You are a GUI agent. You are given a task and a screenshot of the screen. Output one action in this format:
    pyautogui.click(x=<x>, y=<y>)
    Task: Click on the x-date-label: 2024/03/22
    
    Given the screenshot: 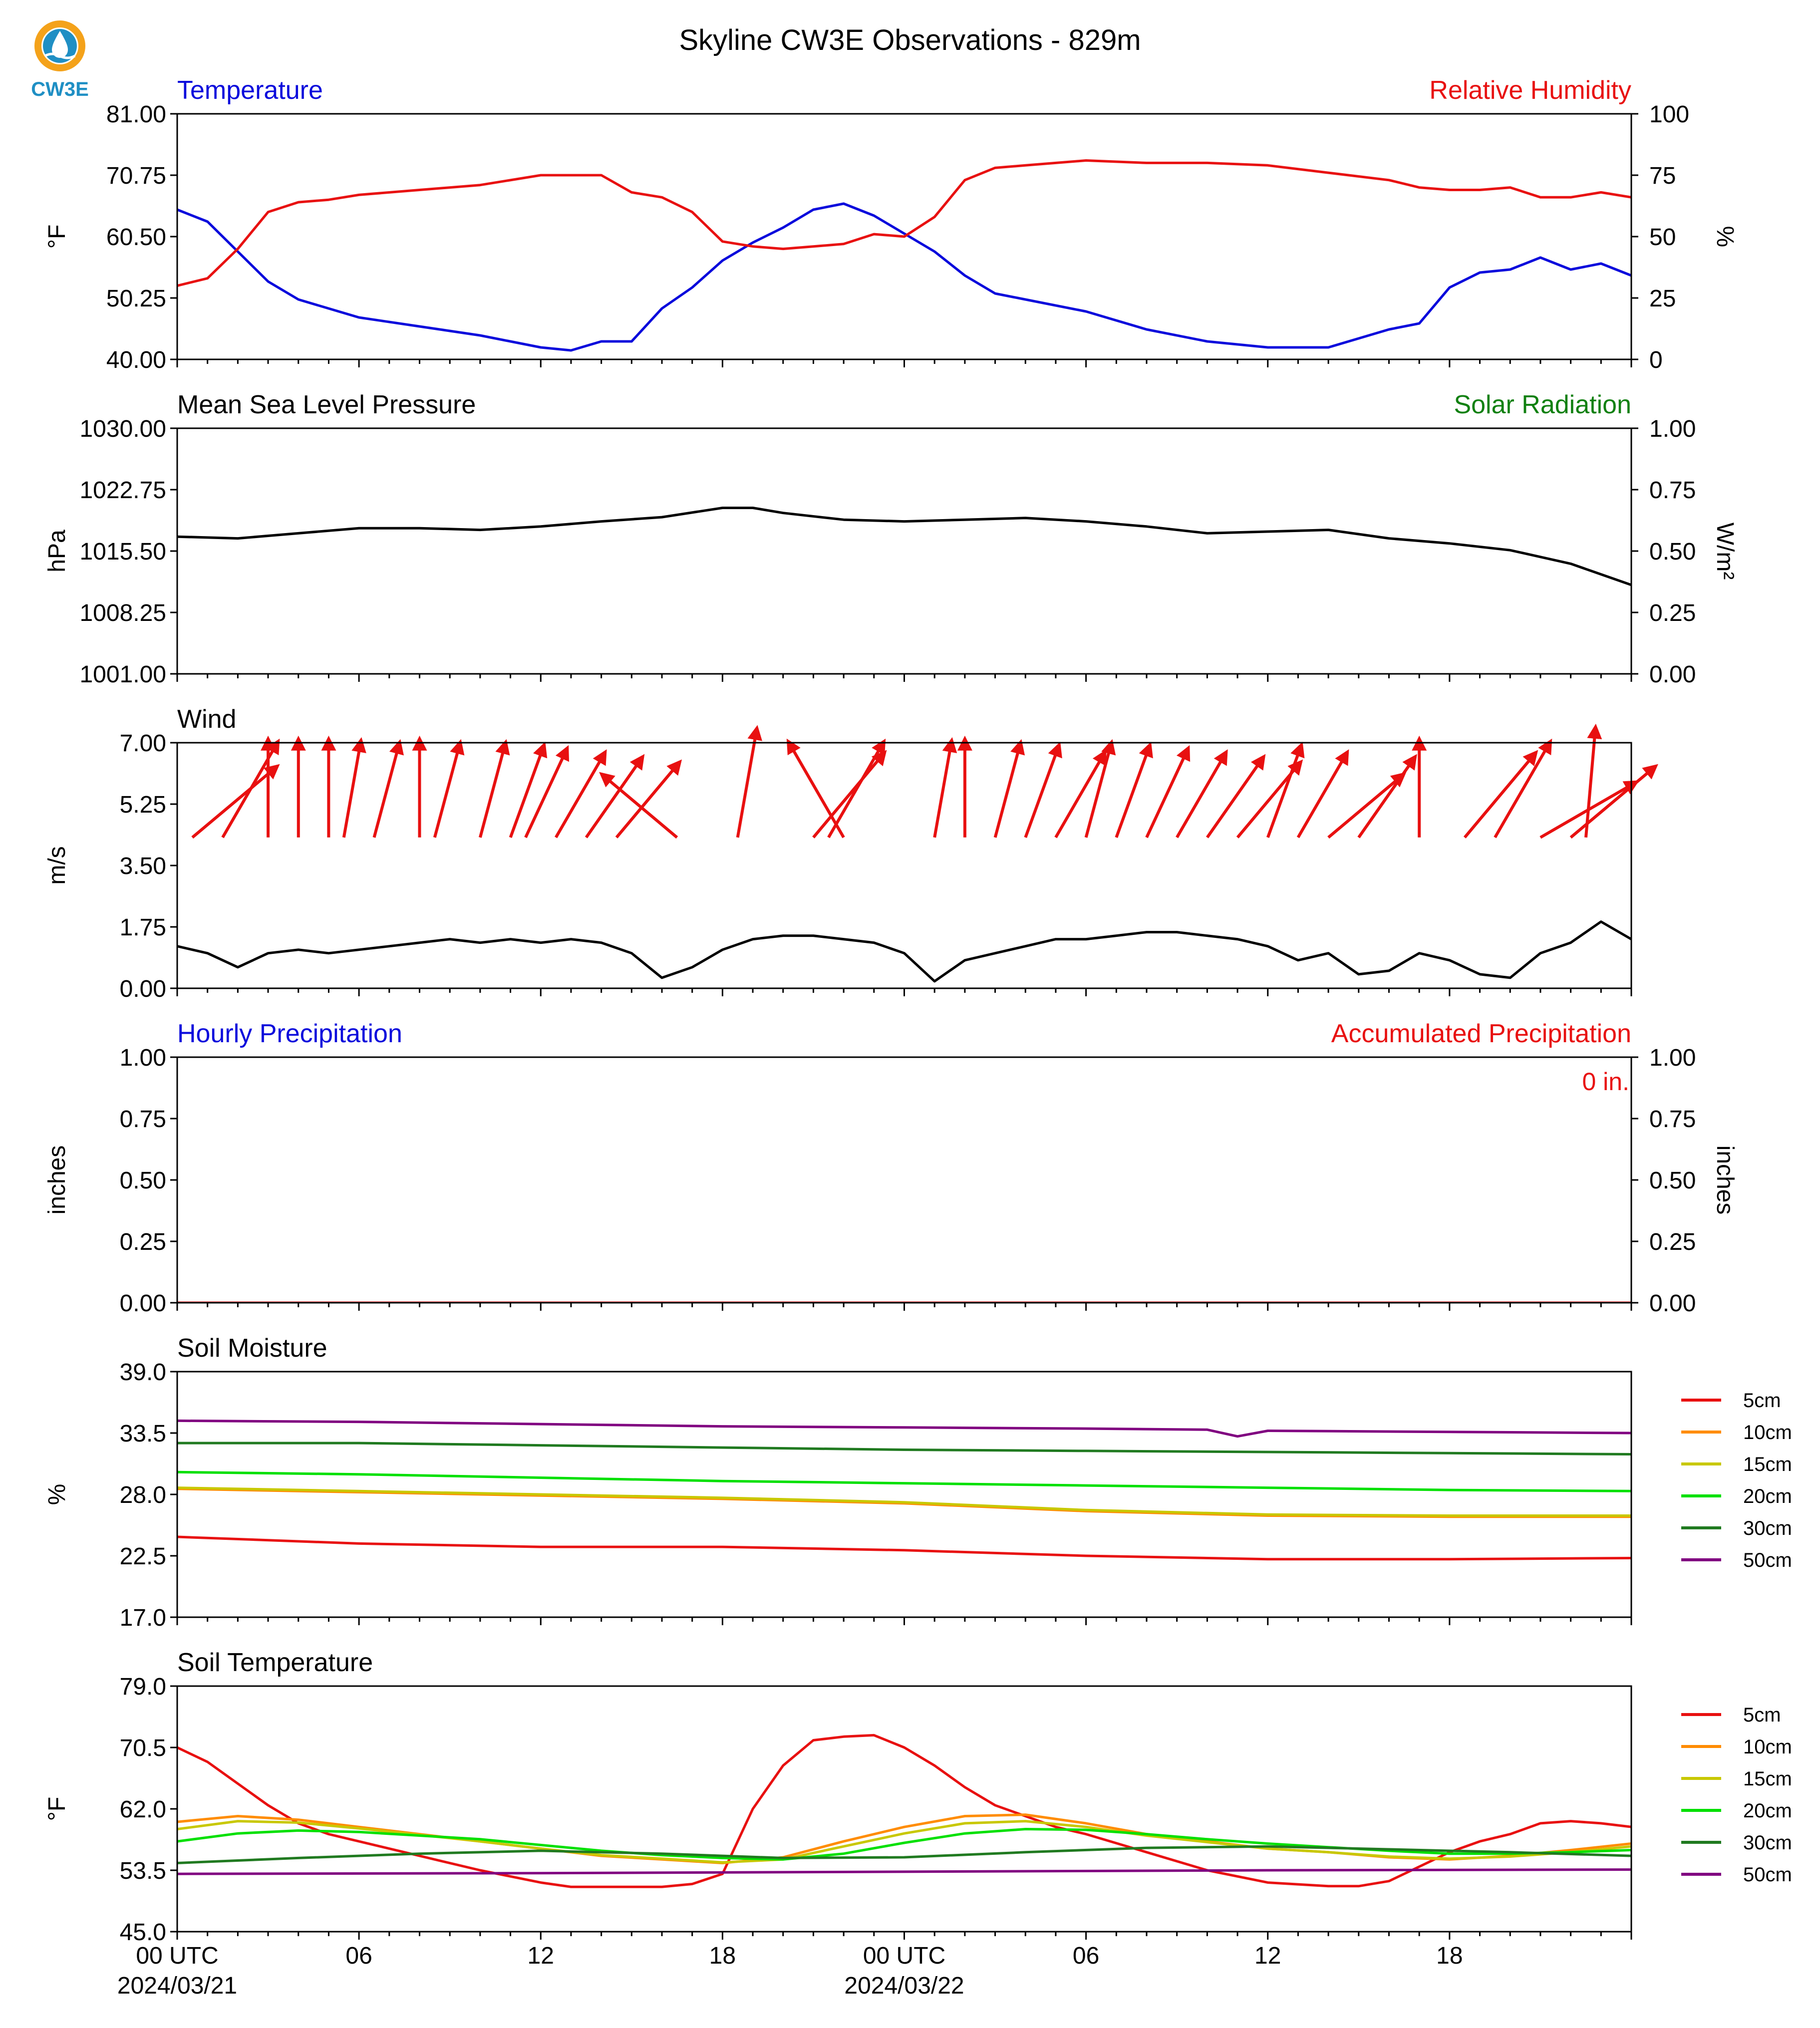 What is the action you would take?
    pyautogui.click(x=904, y=1986)
    